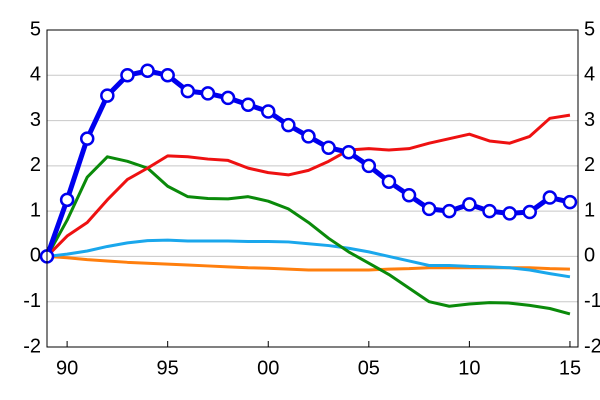 Image resolution: width=600 pixels, height=400 pixels. What do you see at coordinates (35, 120) in the screenshot?
I see `y-tick-label: 3` at bounding box center [35, 120].